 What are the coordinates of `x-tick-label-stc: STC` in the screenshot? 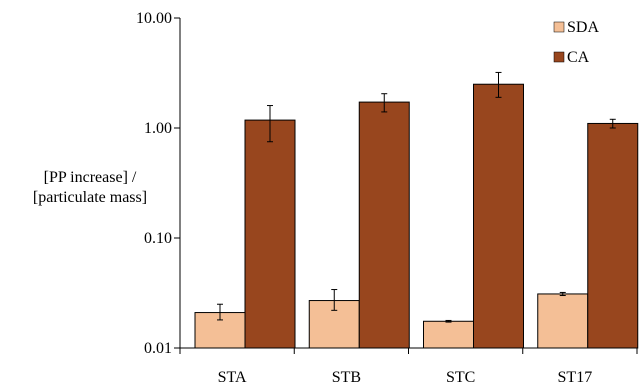 It's located at (460, 377).